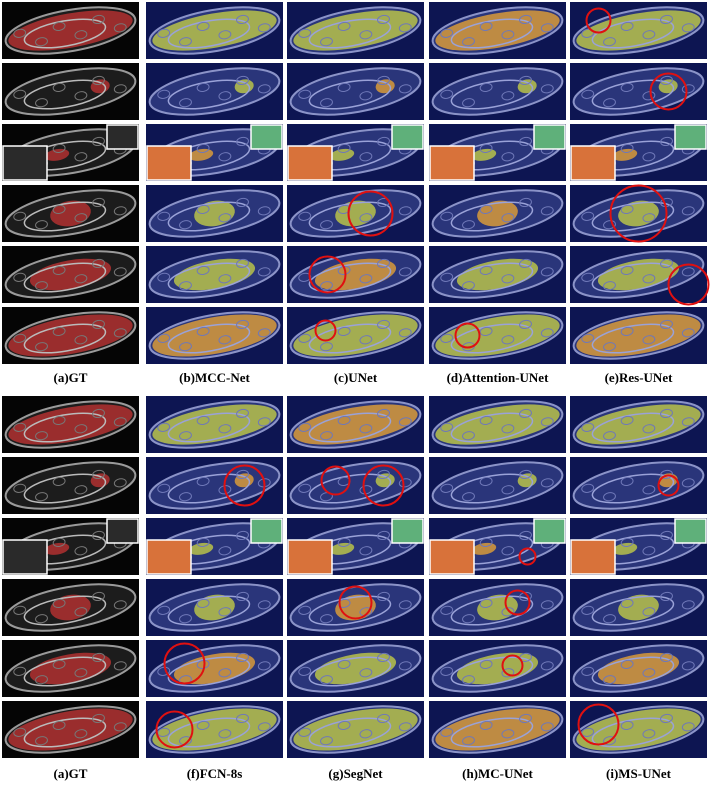 The image size is (715, 791). What do you see at coordinates (355, 773) in the screenshot?
I see `column-label: (g)SegNet` at bounding box center [355, 773].